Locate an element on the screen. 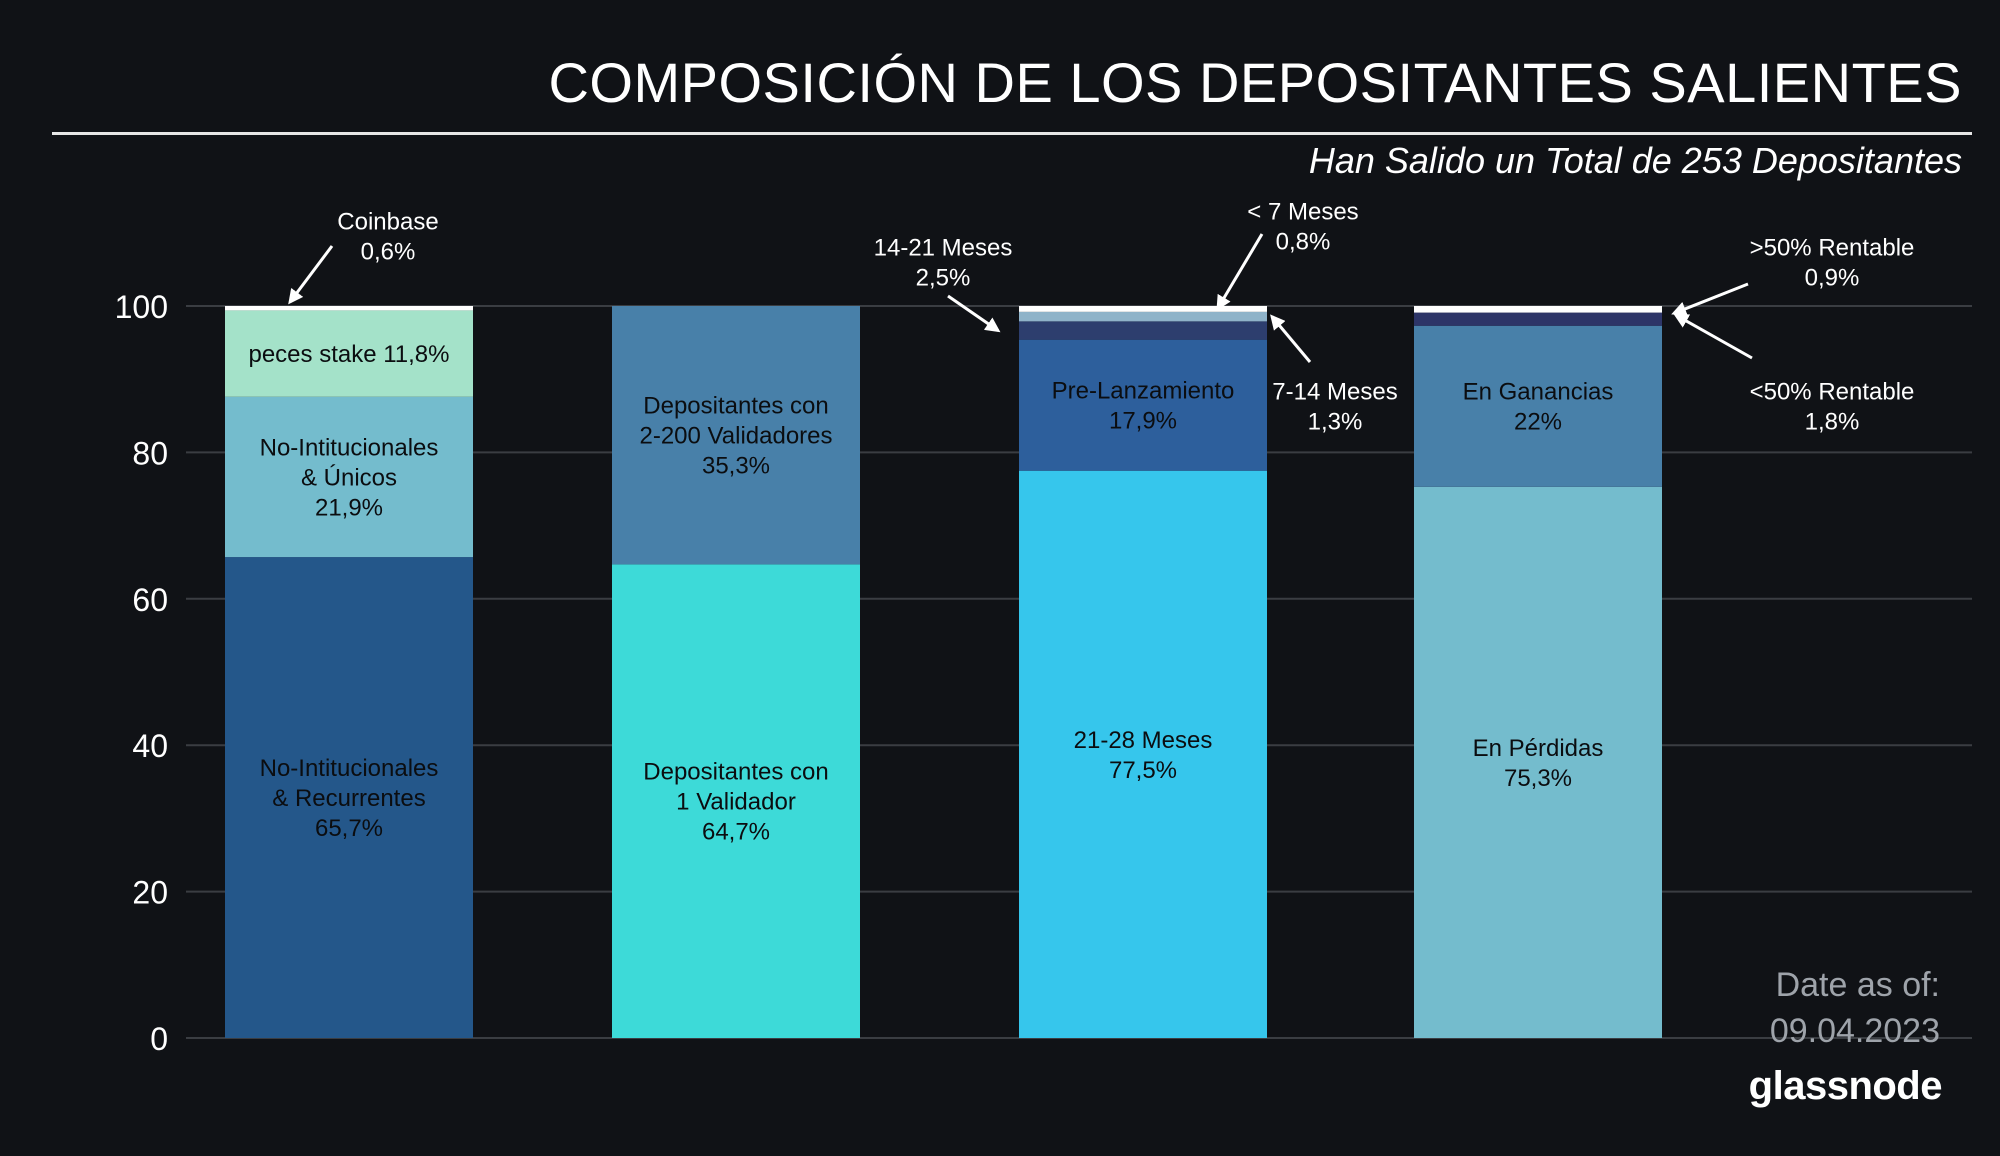  bar-segment-coinbase is located at coordinates (349, 308).